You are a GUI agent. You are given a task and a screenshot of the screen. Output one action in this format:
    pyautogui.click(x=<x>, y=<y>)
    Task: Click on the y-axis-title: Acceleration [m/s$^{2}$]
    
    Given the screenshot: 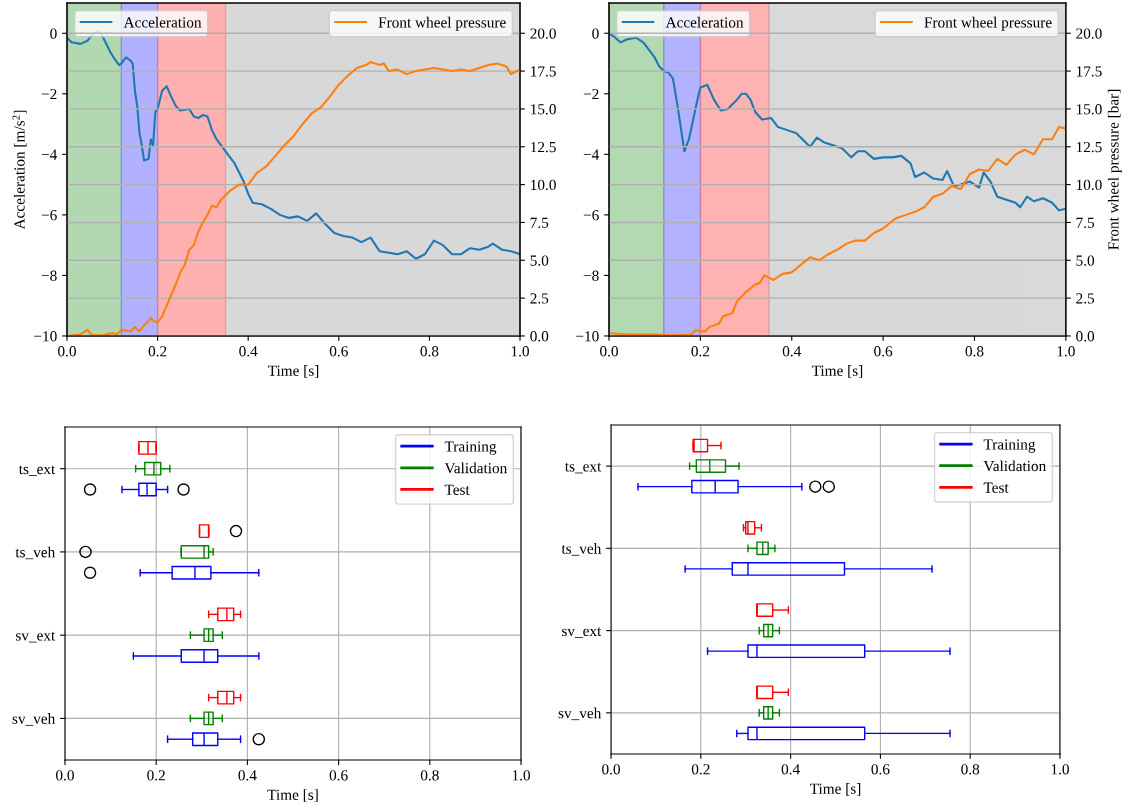 What is the action you would take?
    pyautogui.click(x=19, y=170)
    